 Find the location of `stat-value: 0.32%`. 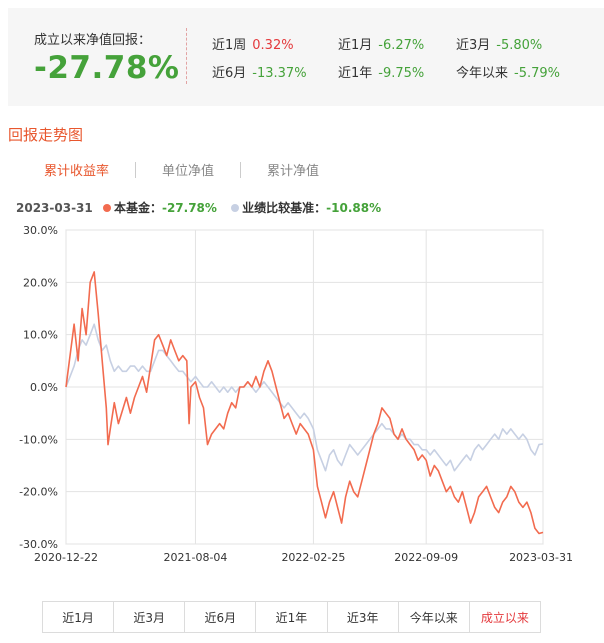

stat-value: 0.32% is located at coordinates (273, 45).